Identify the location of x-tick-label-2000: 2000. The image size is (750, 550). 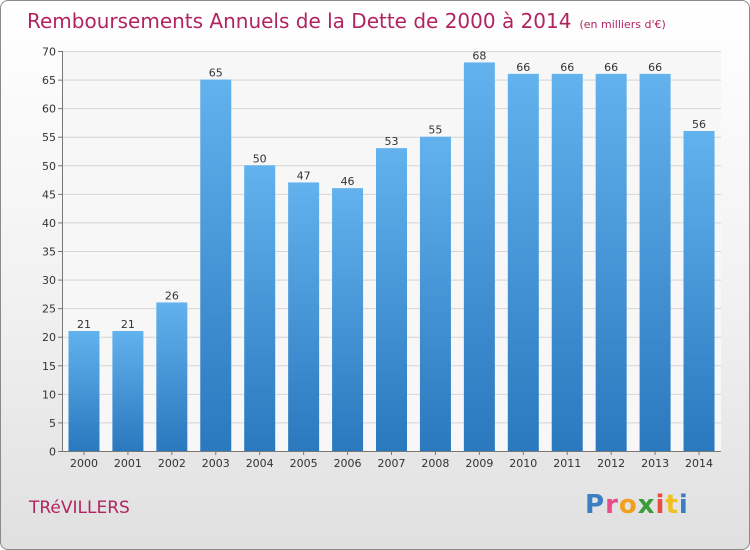
(84, 463).